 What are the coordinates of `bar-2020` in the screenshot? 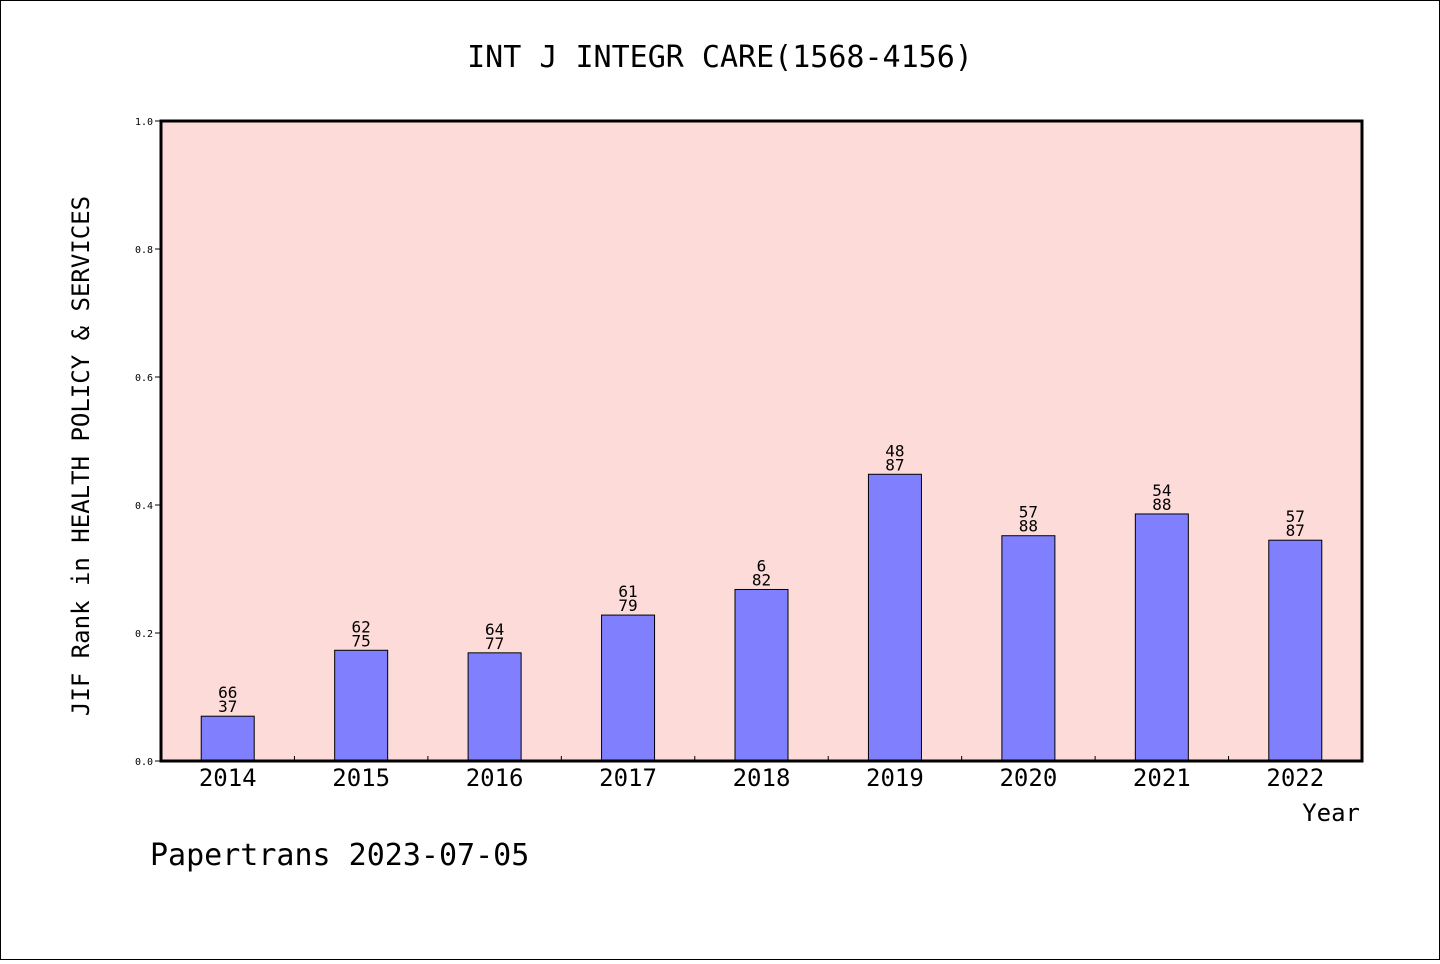 It's located at (1028, 648).